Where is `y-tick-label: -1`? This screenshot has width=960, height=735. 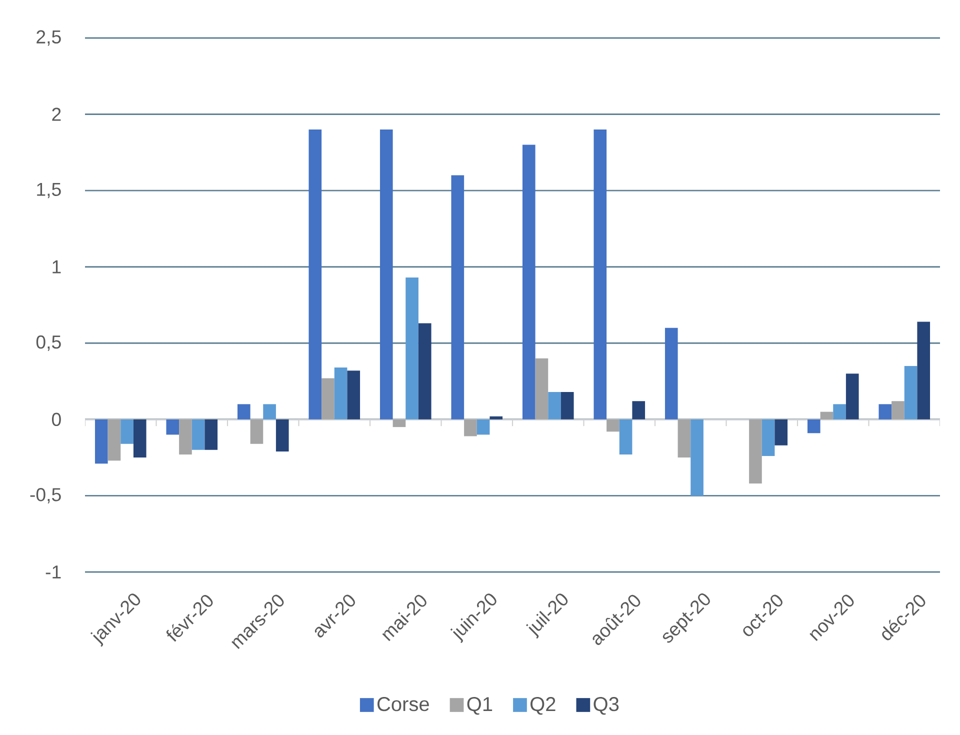 y-tick-label: -1 is located at coordinates (53, 572).